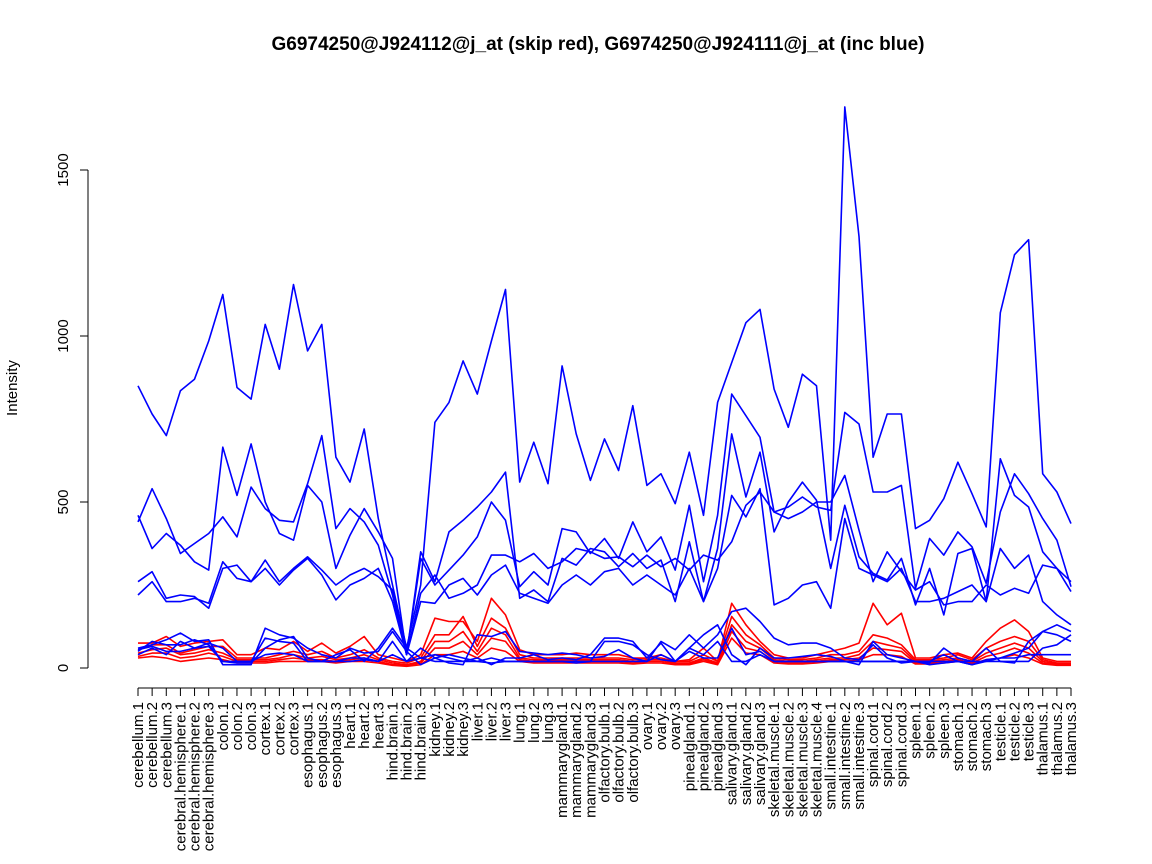 Image resolution: width=1152 pixels, height=864 pixels. Describe the element at coordinates (675, 726) in the screenshot. I see `x-tick-label: ovary.3` at that location.